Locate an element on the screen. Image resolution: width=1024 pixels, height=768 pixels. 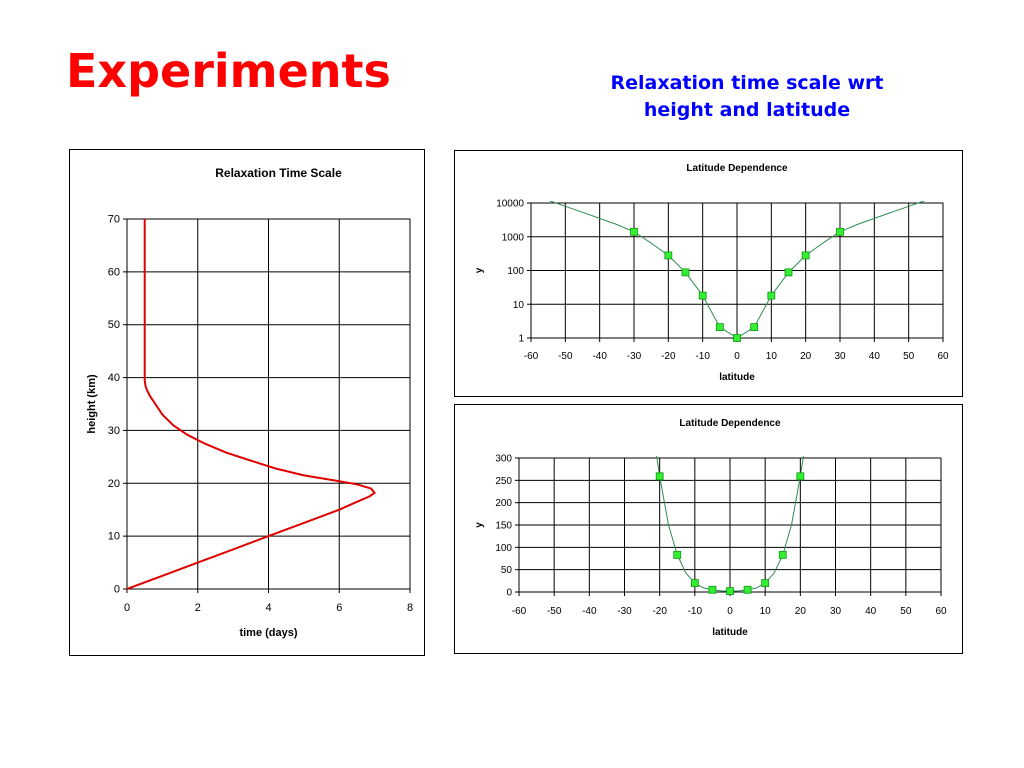
x-tick-label: 8 is located at coordinates (410, 608).